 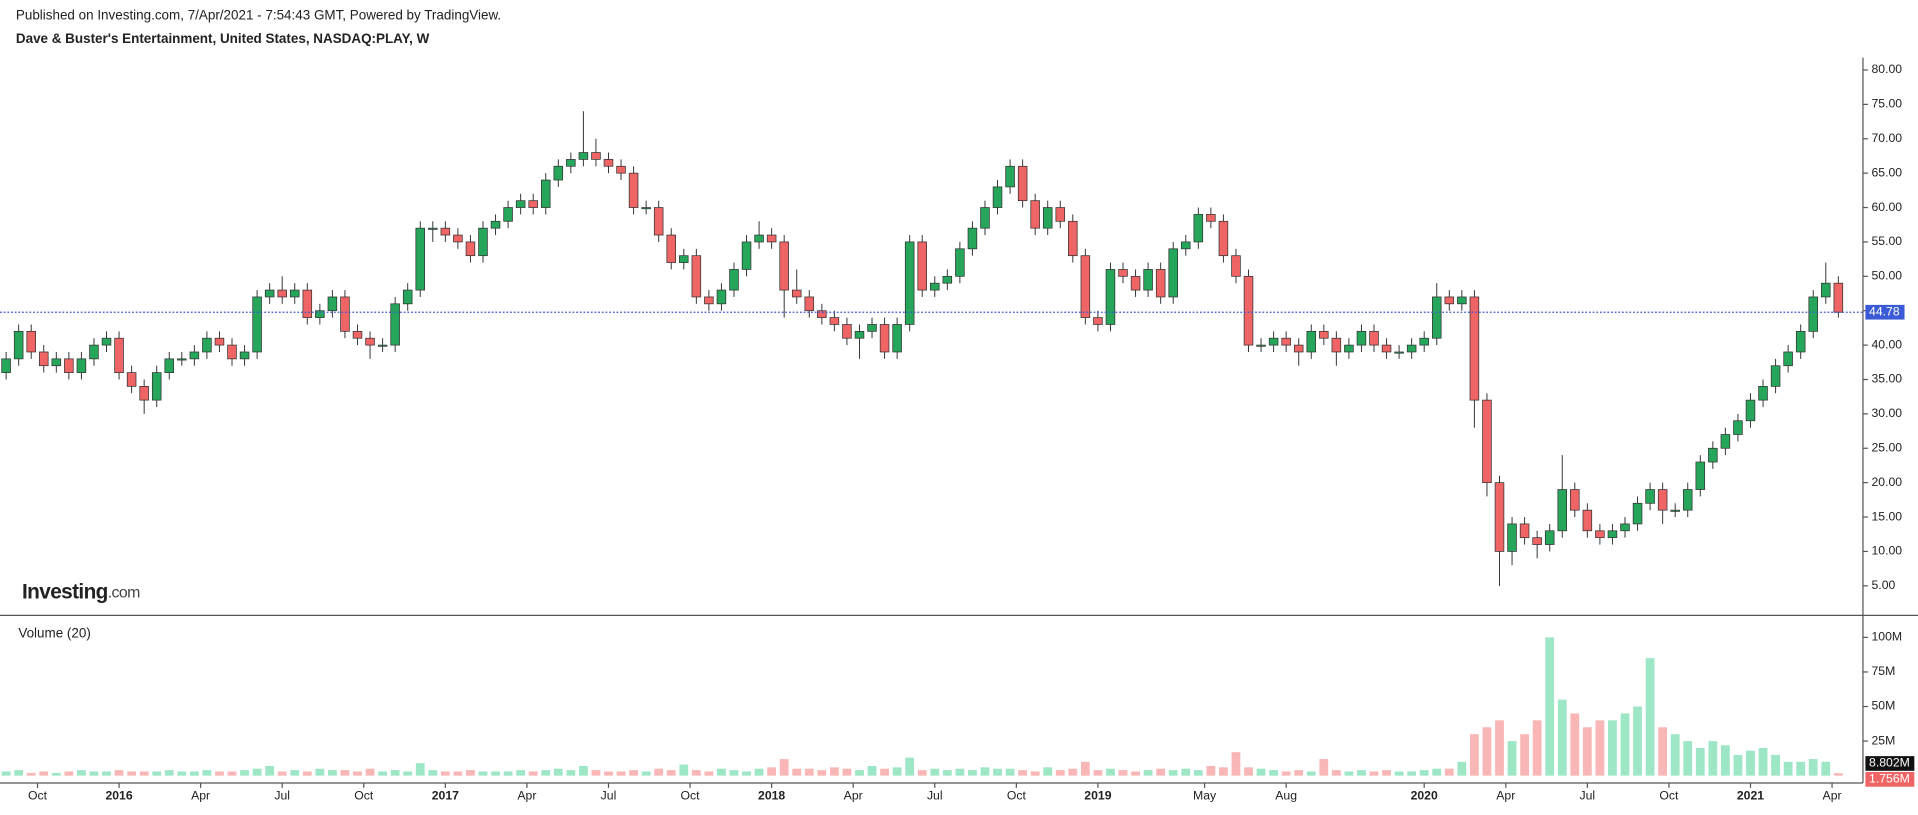 I want to click on y-tick-label: 35.00, so click(x=1887, y=379).